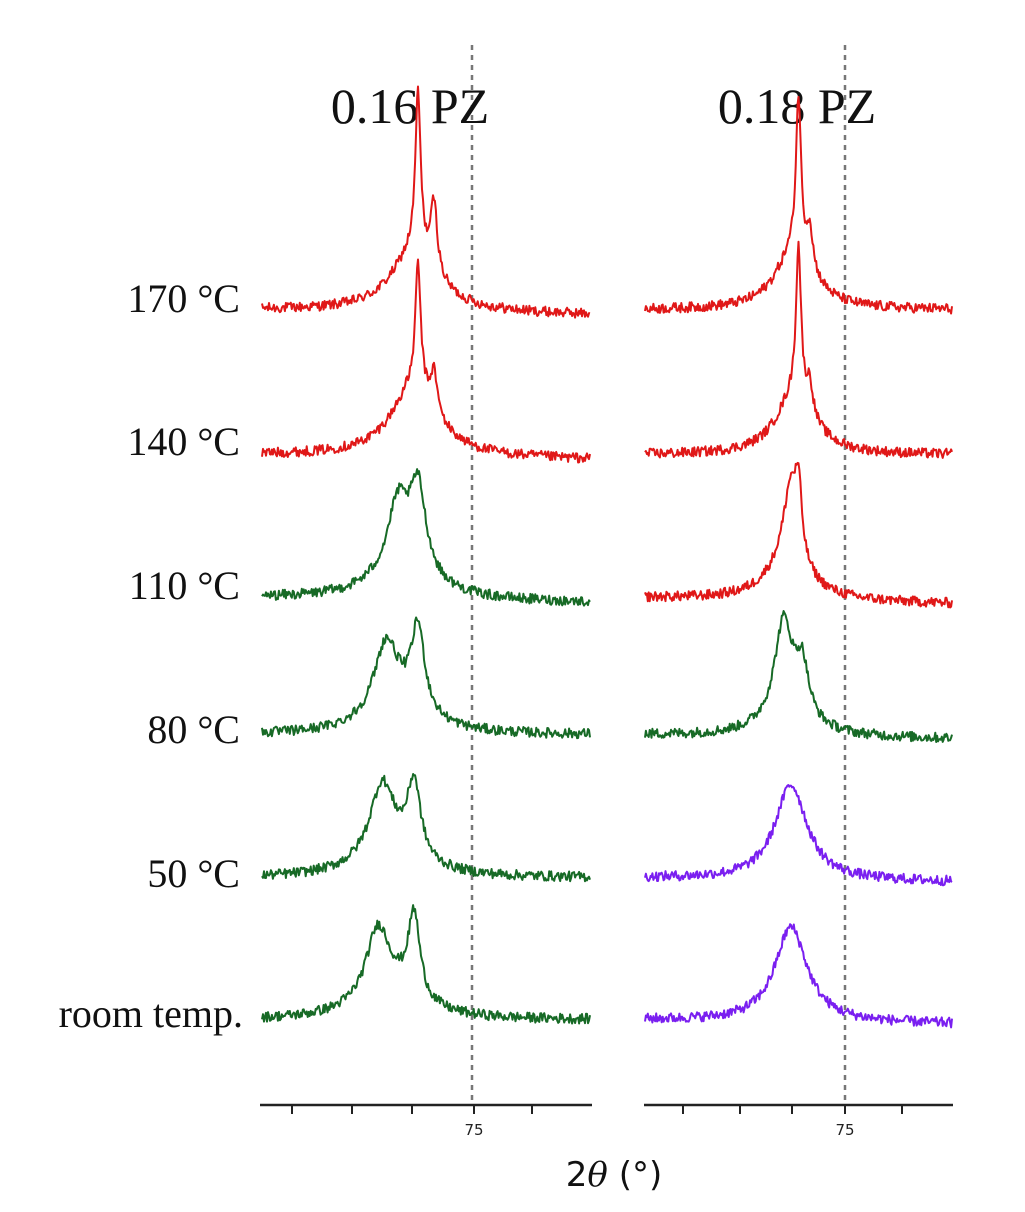 Image resolution: width=1025 pixels, height=1212 pixels. What do you see at coordinates (426, 202) in the screenshot?
I see `trace-016pz-170-c` at bounding box center [426, 202].